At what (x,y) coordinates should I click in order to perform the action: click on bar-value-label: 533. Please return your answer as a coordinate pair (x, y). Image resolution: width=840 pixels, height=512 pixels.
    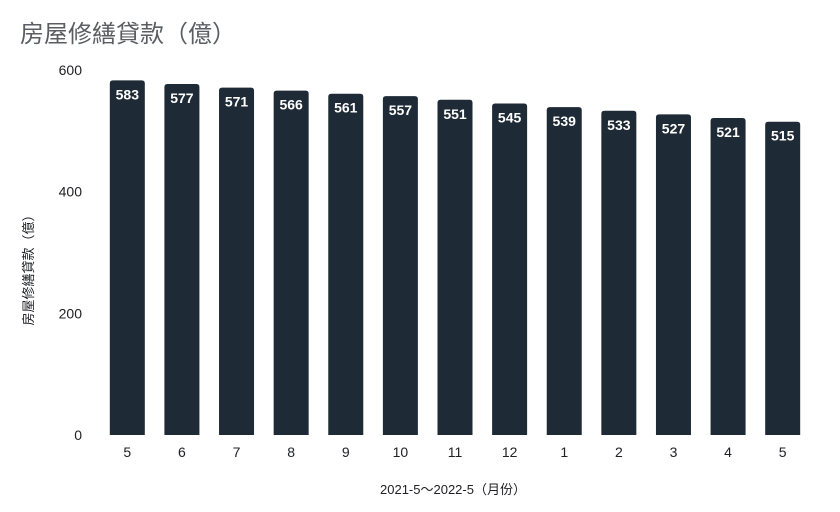
    Looking at the image, I should click on (619, 125).